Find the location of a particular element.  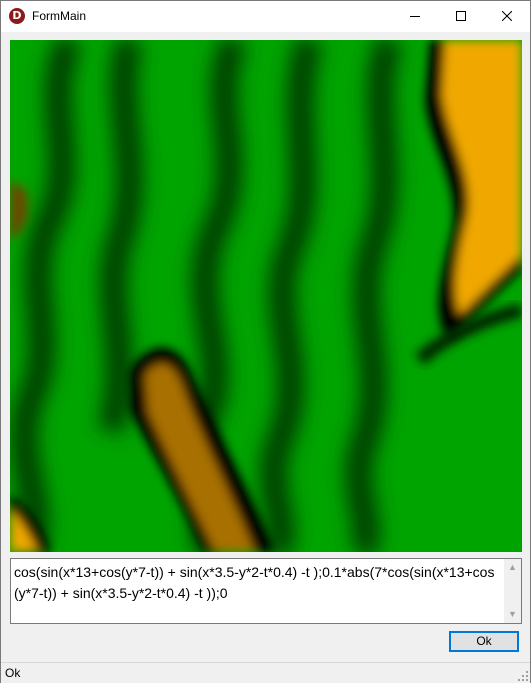

close-icon is located at coordinates (507, 16).